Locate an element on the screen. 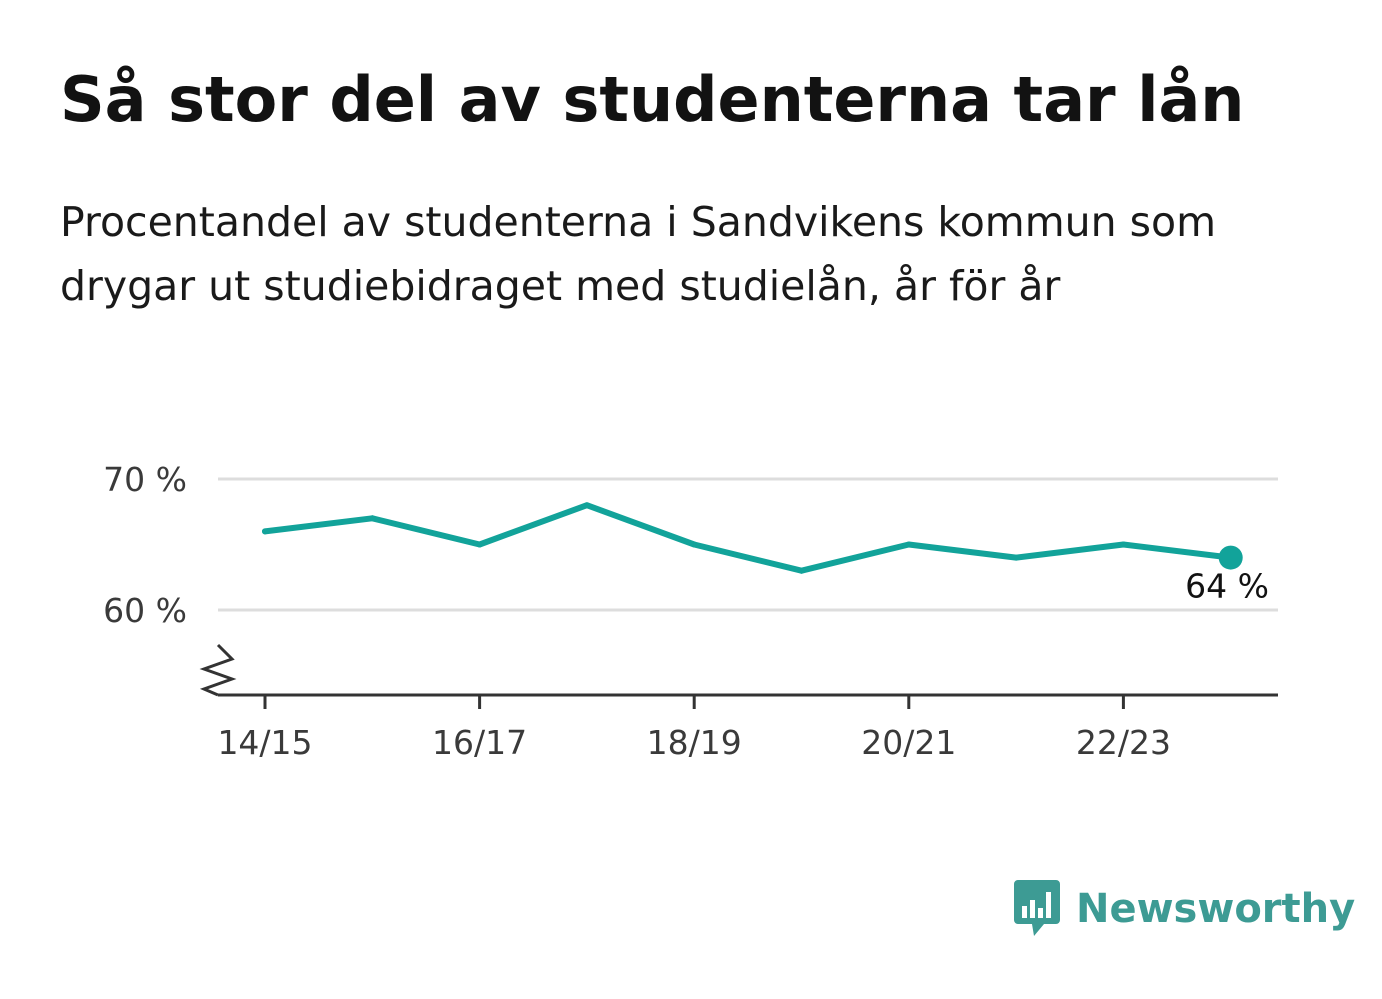 The width and height of the screenshot is (1382, 999). x-tick-label: 20/21 is located at coordinates (908, 742).